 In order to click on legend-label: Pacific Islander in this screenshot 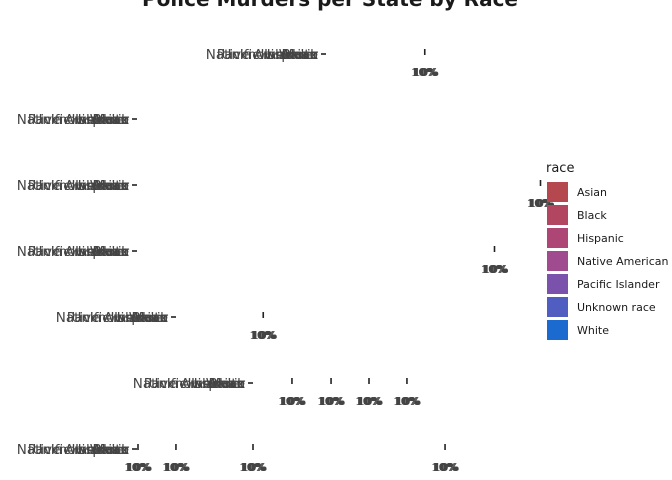, I will do `click(618, 284)`.